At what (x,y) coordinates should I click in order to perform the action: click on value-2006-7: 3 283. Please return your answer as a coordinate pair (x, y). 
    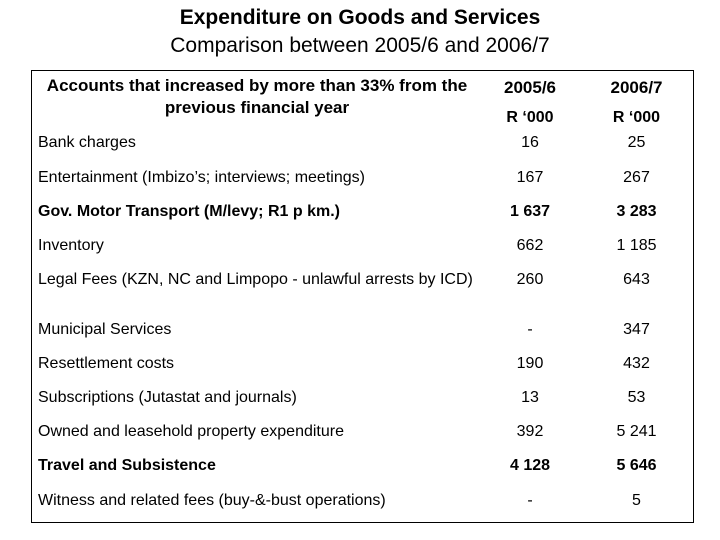
    Looking at the image, I should click on (636, 211).